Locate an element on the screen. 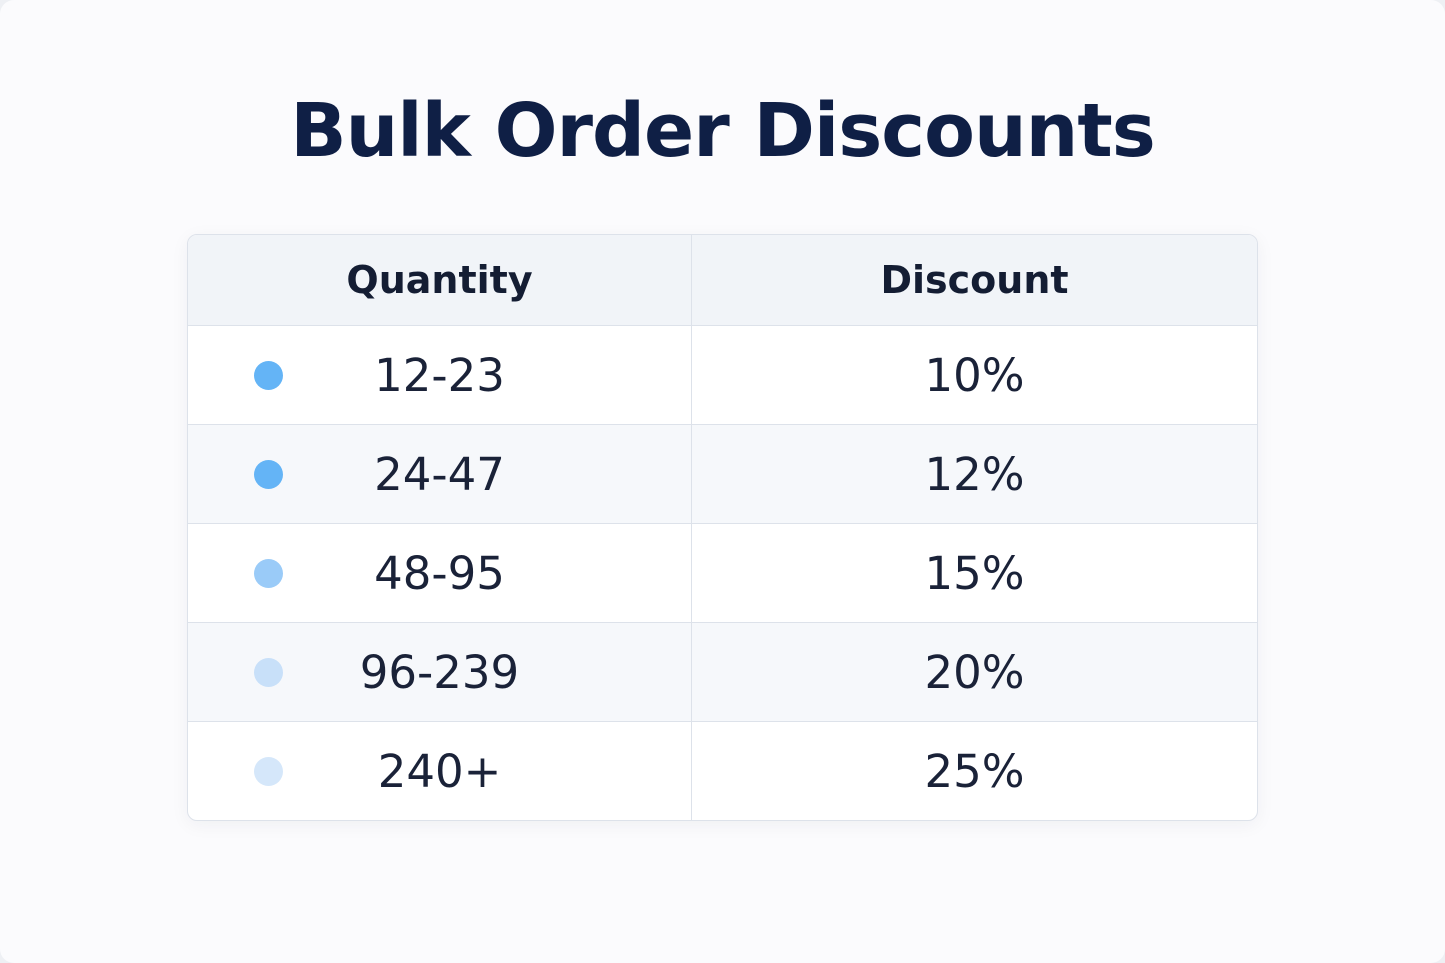  table-row: 24-47 12% is located at coordinates (722, 473).